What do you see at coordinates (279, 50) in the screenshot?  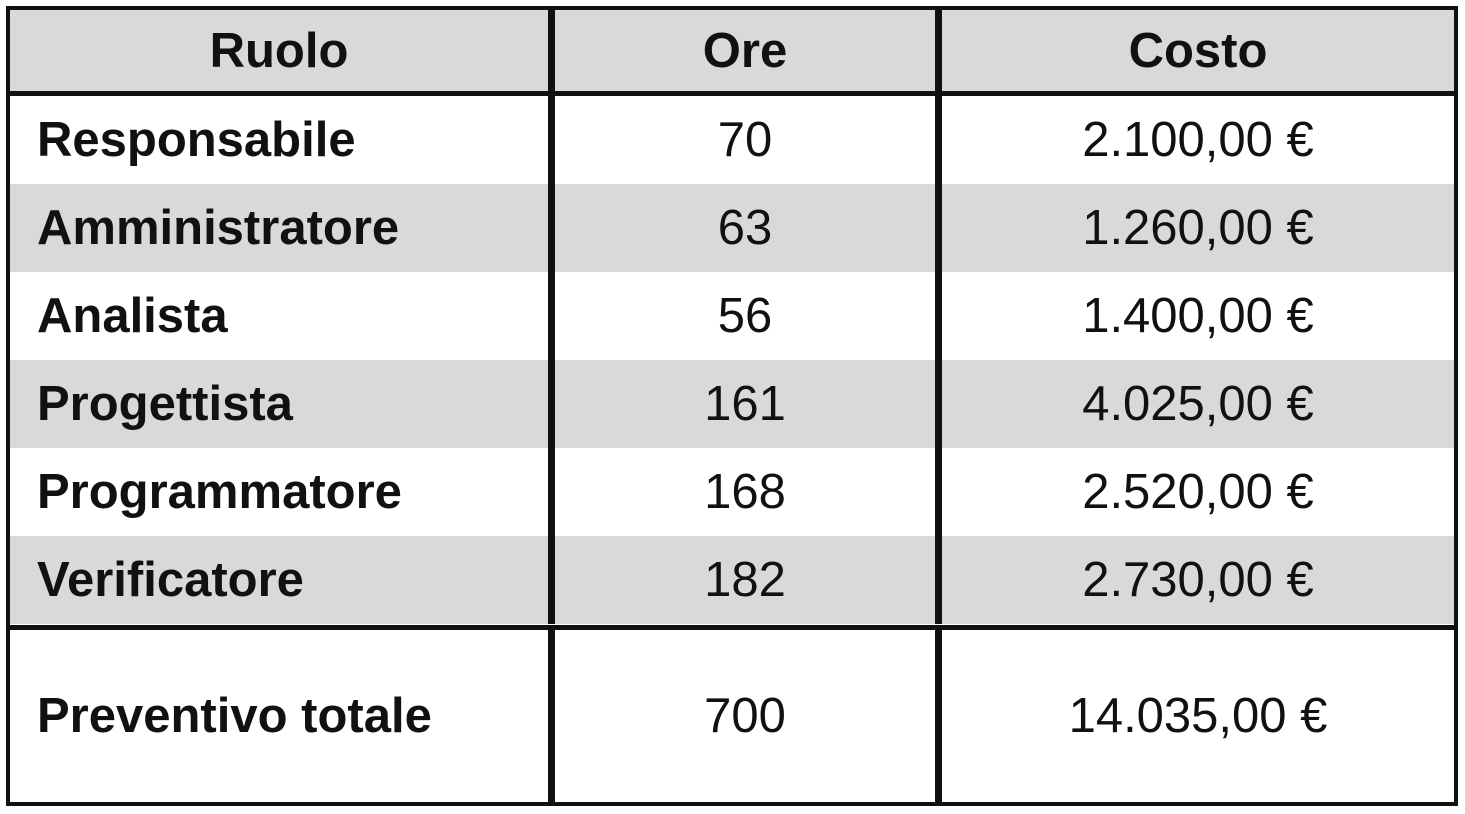 I see `header-role: Ruolo` at bounding box center [279, 50].